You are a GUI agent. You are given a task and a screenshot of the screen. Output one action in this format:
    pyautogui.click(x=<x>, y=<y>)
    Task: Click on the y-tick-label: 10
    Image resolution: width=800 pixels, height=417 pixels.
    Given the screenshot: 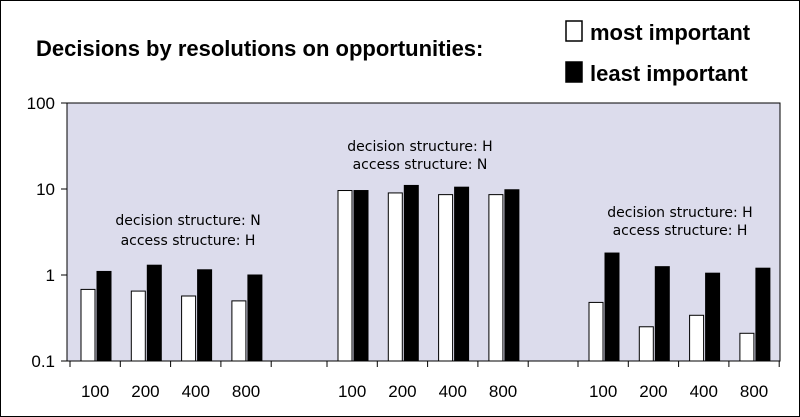 What is the action you would take?
    pyautogui.click(x=45, y=189)
    